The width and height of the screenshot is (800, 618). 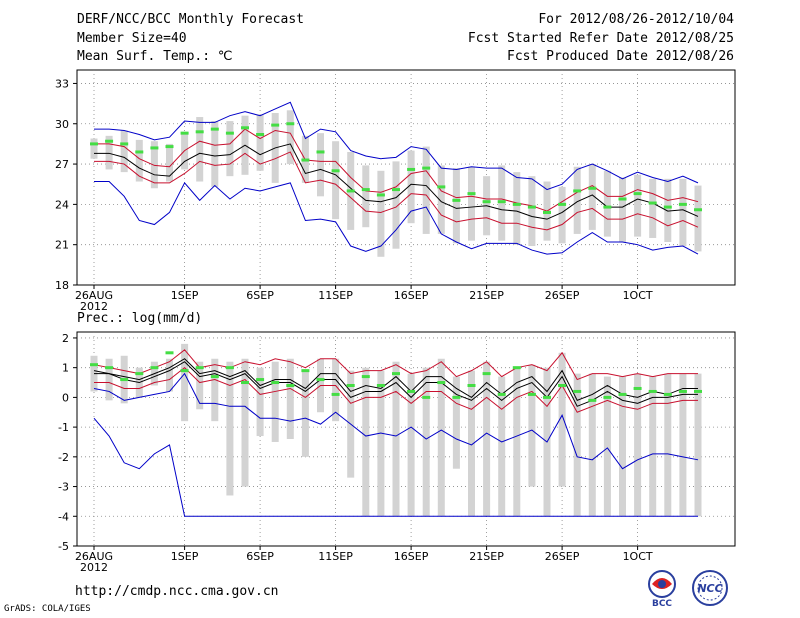 What do you see at coordinates (662, 588) in the screenshot?
I see `bcc-logo: BCC` at bounding box center [662, 588].